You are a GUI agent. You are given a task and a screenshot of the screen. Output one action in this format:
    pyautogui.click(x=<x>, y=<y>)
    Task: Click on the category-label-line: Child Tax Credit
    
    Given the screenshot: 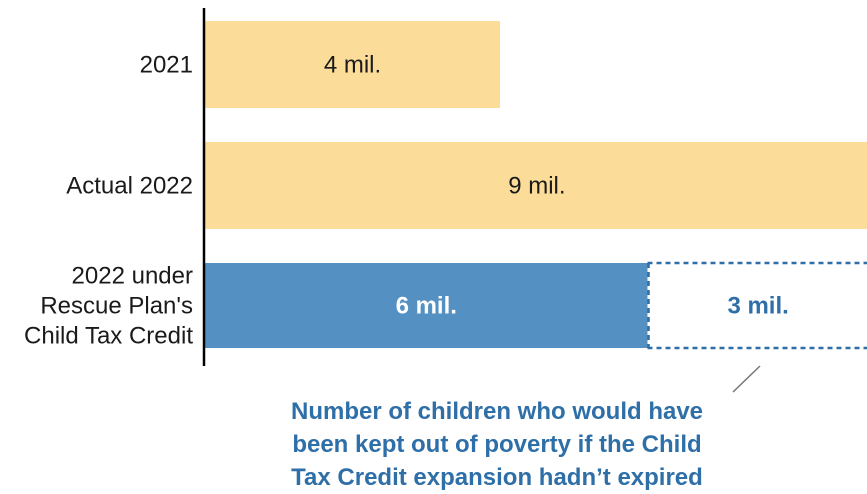 What is the action you would take?
    pyautogui.click(x=108, y=336)
    